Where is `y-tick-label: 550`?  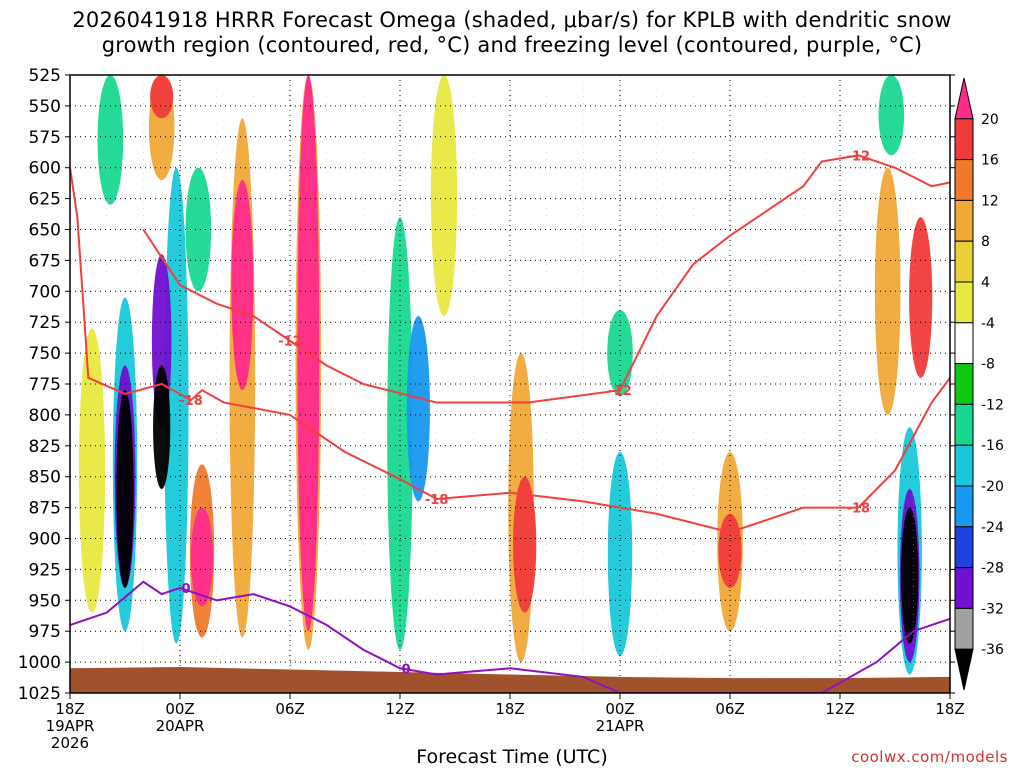 y-tick-label: 550 is located at coordinates (45, 107).